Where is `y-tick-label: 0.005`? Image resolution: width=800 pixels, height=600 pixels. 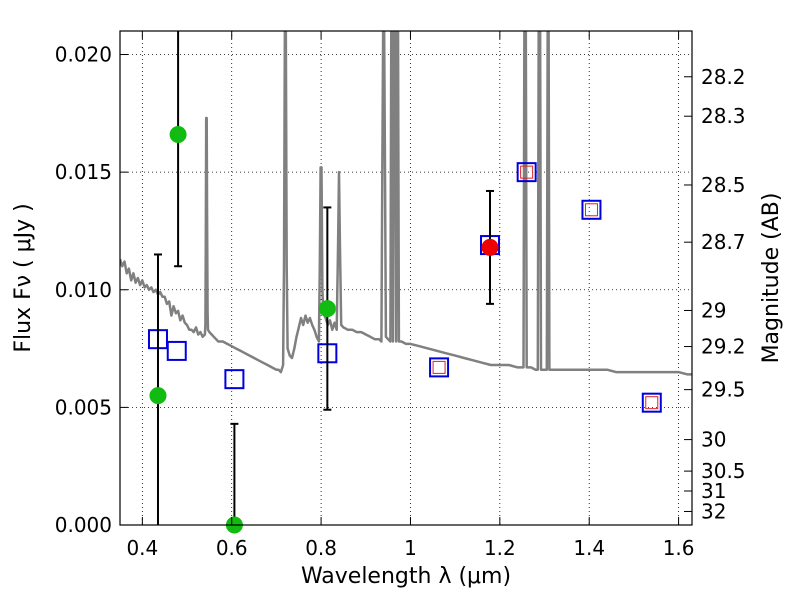
y-tick-label: 0.005 is located at coordinates (83, 407).